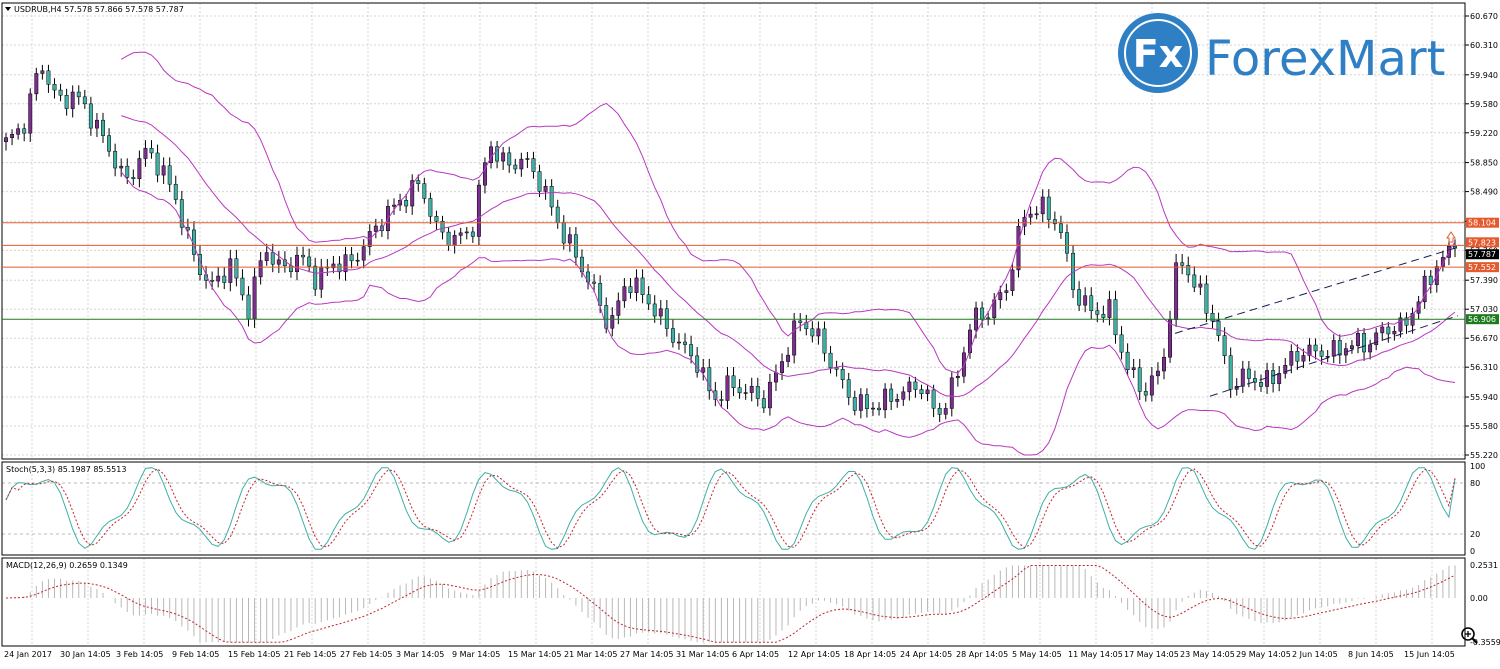 This screenshot has height=669, width=1500. I want to click on stoch-panel-frame, so click(733, 508).